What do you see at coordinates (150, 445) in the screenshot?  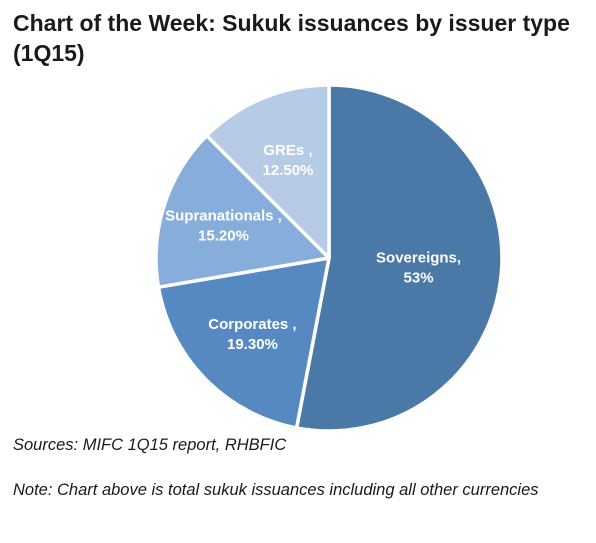 I see `source-text: Sources: MIFC 1Q15 report, RHBFIC` at bounding box center [150, 445].